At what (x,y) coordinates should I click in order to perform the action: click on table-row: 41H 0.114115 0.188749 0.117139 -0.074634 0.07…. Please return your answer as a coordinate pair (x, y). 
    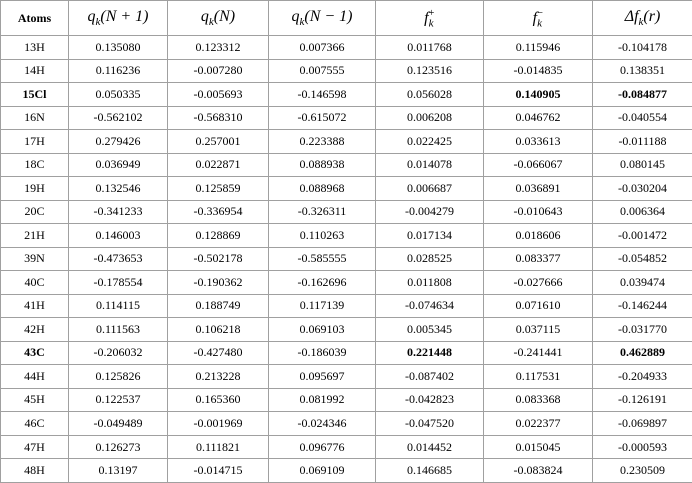
    Looking at the image, I should click on (346, 306).